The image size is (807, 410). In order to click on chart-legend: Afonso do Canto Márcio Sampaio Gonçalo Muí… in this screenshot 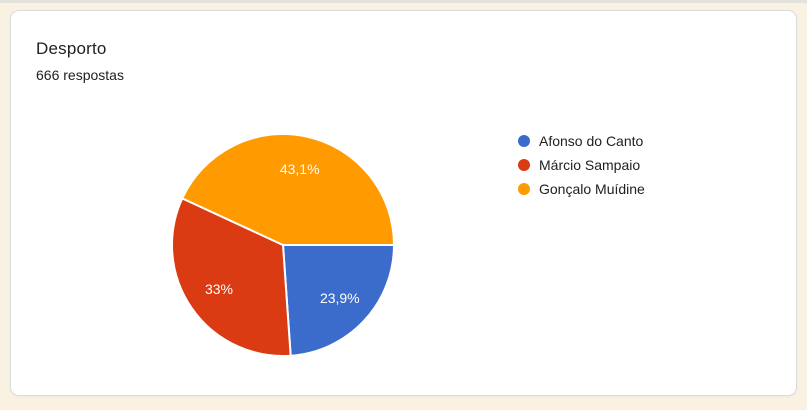, I will do `click(581, 164)`.